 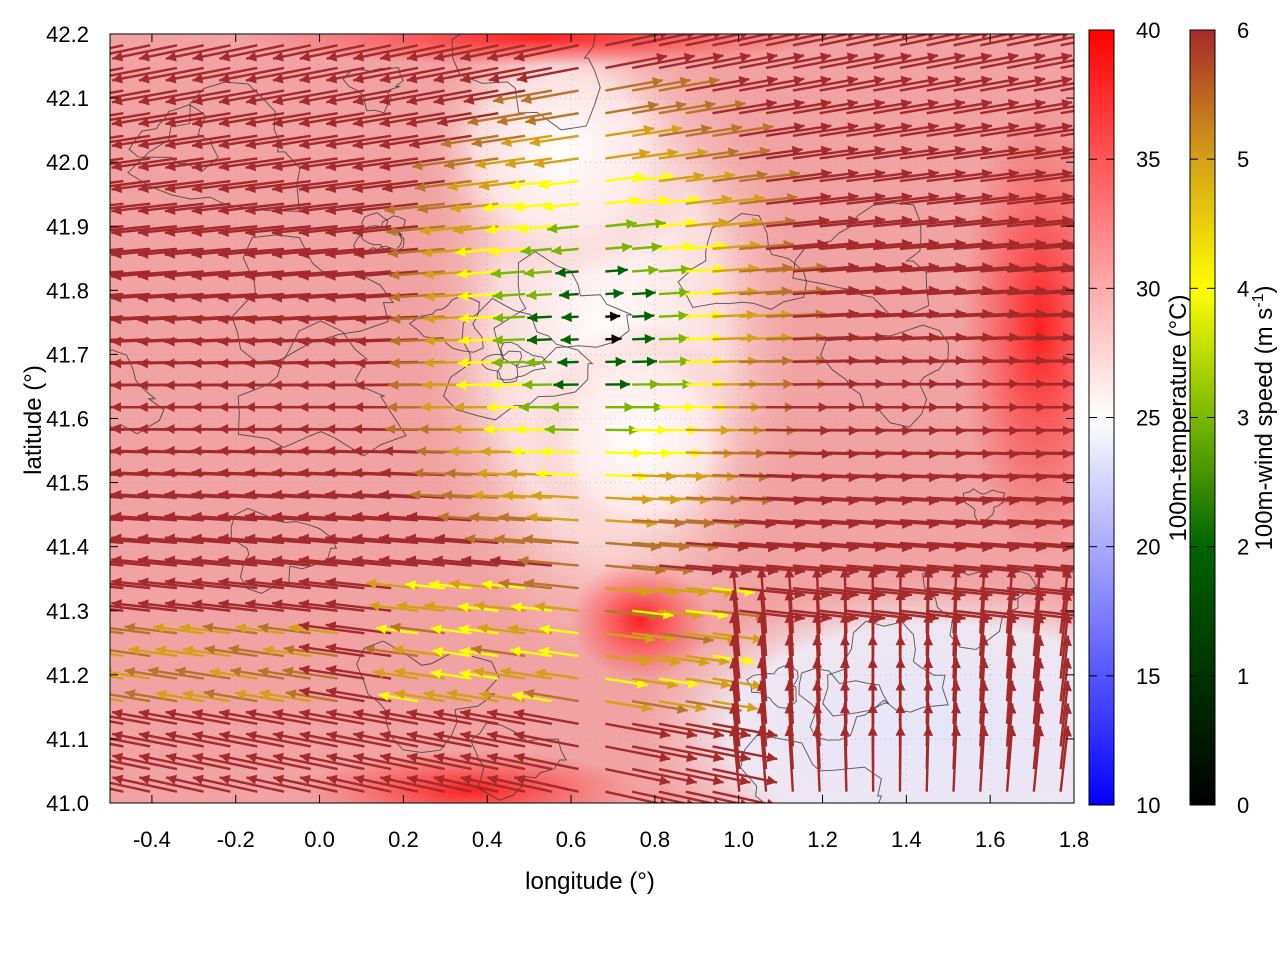 What do you see at coordinates (236, 839) in the screenshot?
I see `x-tick-label: -0.2` at bounding box center [236, 839].